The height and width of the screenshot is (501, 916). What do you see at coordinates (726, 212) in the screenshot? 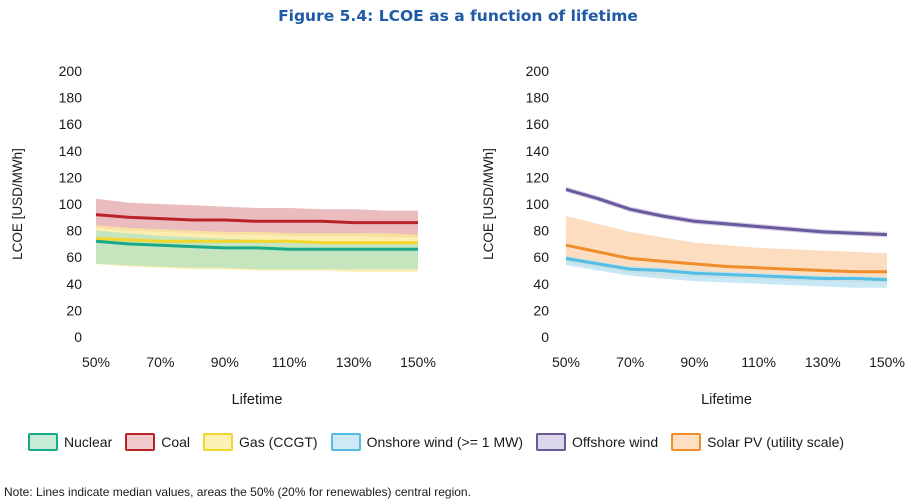
I see `median-line-offshore-wind` at bounding box center [726, 212].